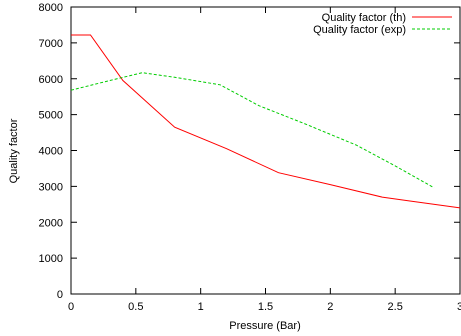 The image size is (461, 336). What do you see at coordinates (395, 307) in the screenshot?
I see `x-tick-label: 2.5` at bounding box center [395, 307].